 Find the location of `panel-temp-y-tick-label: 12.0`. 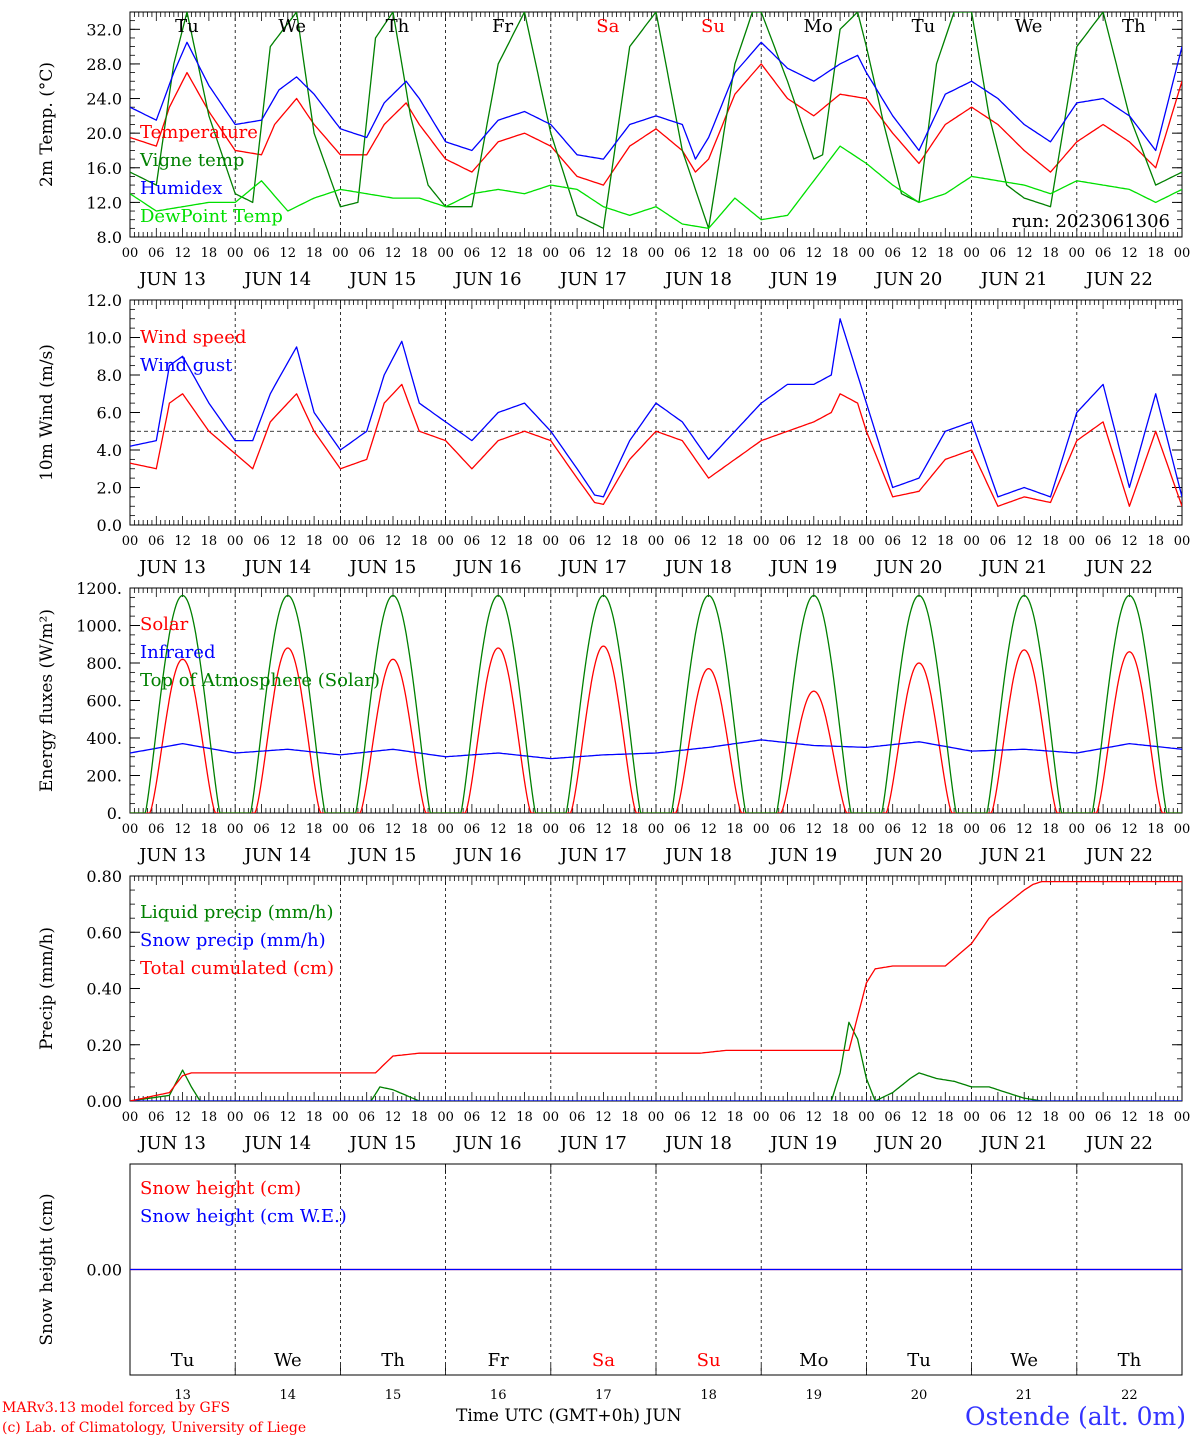

panel-temp-y-tick-label: 12.0 is located at coordinates (104, 202).